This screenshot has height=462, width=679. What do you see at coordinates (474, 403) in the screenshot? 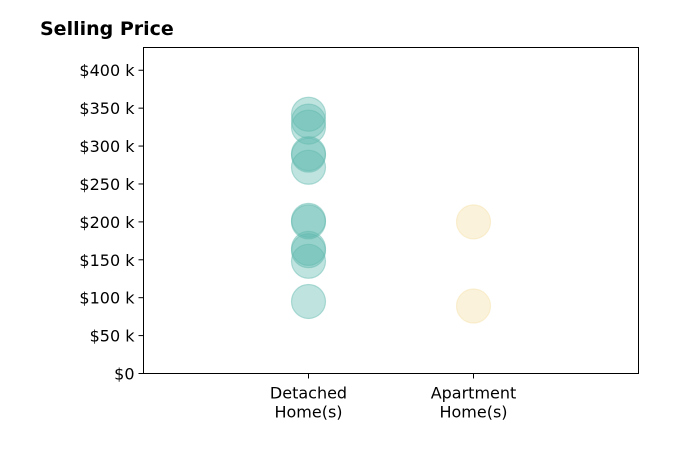
I see `x-tick-label: Apartment Home(s)` at bounding box center [474, 403].